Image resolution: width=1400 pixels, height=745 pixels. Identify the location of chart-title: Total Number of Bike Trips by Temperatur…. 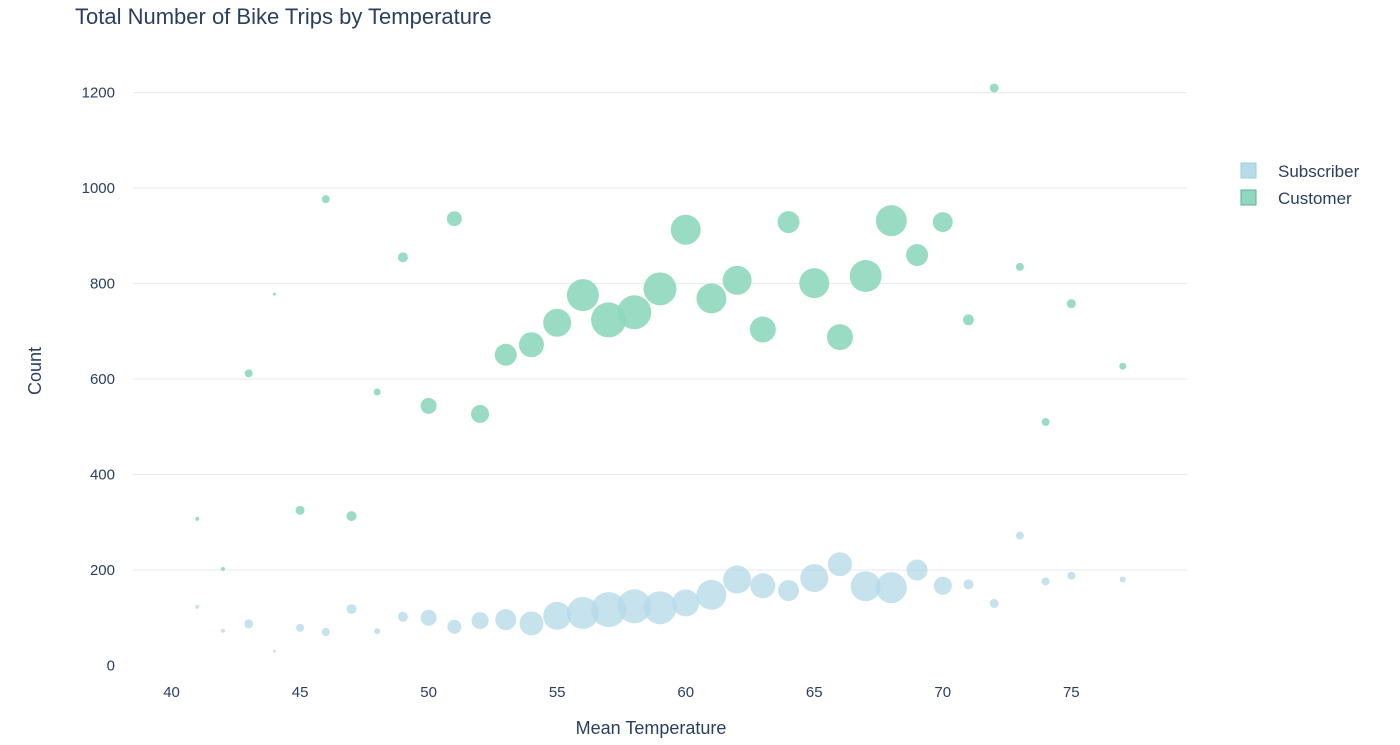
(283, 16).